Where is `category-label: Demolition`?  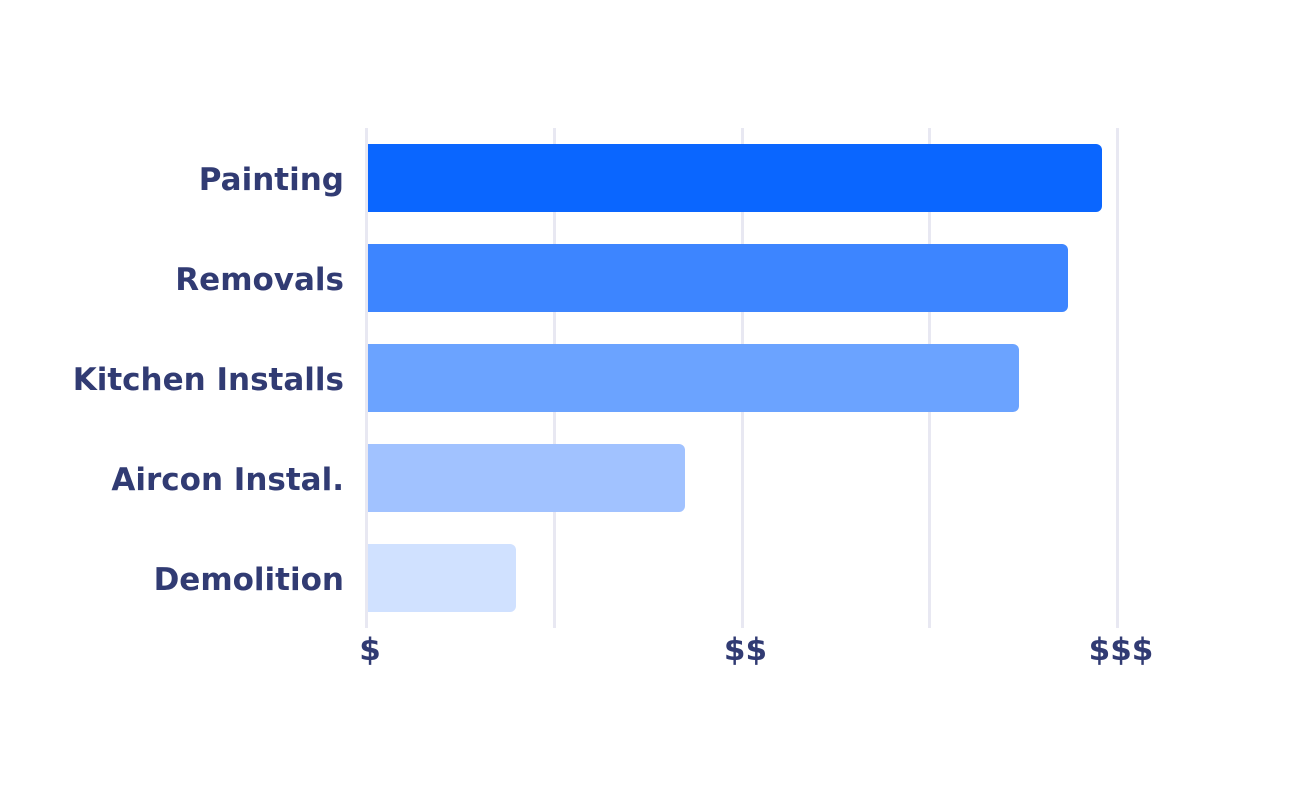 category-label: Demolition is located at coordinates (248, 580).